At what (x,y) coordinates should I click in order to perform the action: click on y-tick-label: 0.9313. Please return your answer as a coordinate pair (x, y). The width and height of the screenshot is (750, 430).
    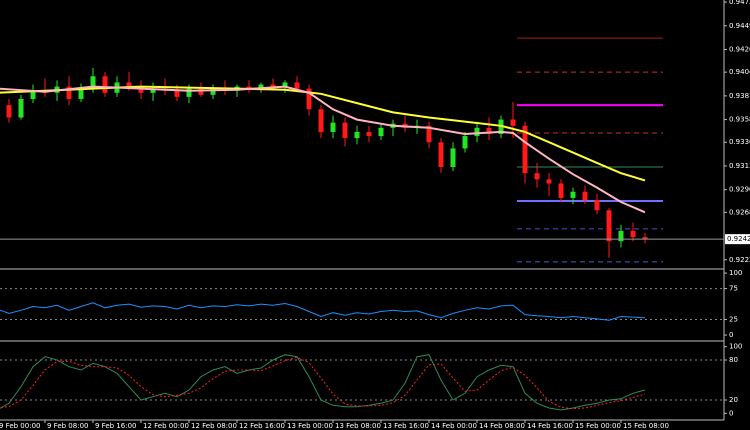
    Looking at the image, I should click on (739, 166).